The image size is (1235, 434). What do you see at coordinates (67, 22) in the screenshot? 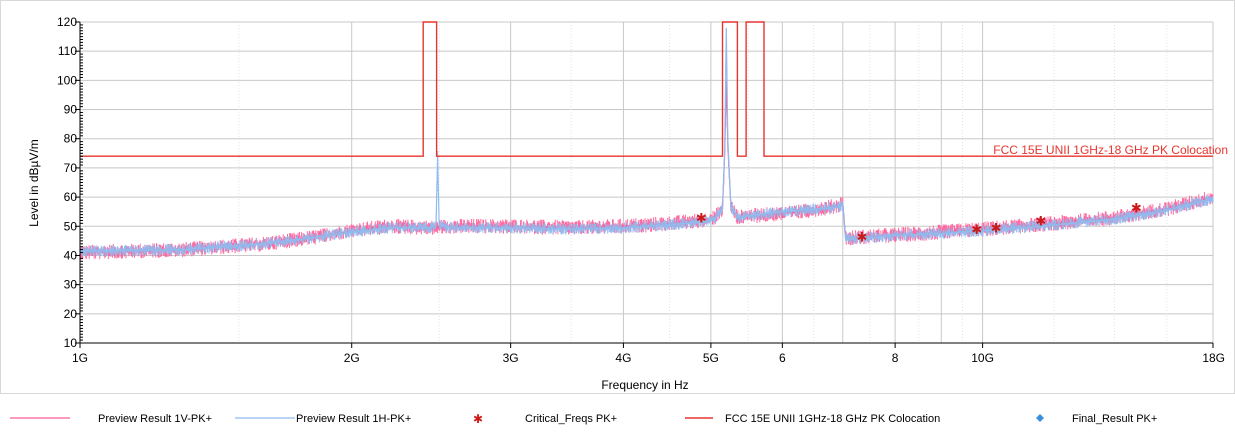
I see `y-tick-label: 120` at bounding box center [67, 22].